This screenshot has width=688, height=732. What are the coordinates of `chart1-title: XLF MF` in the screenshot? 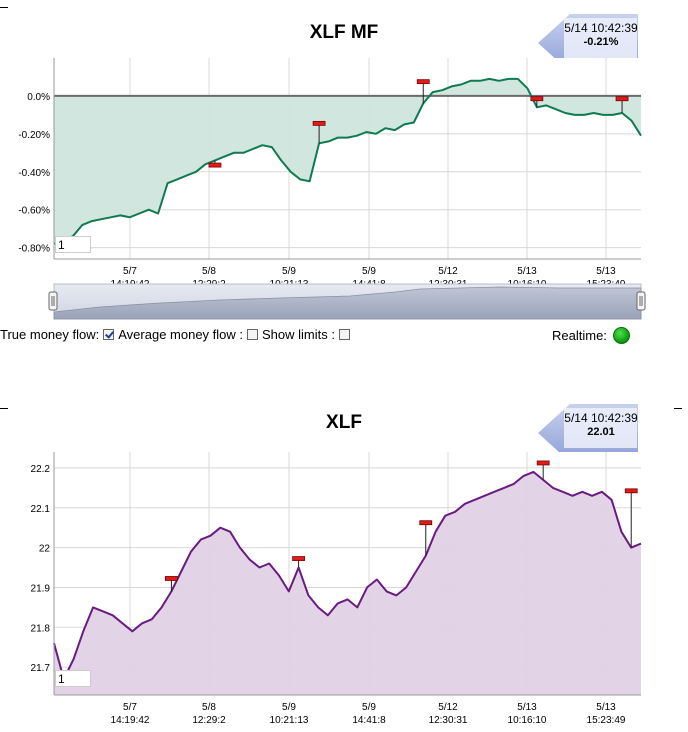 It's located at (344, 32).